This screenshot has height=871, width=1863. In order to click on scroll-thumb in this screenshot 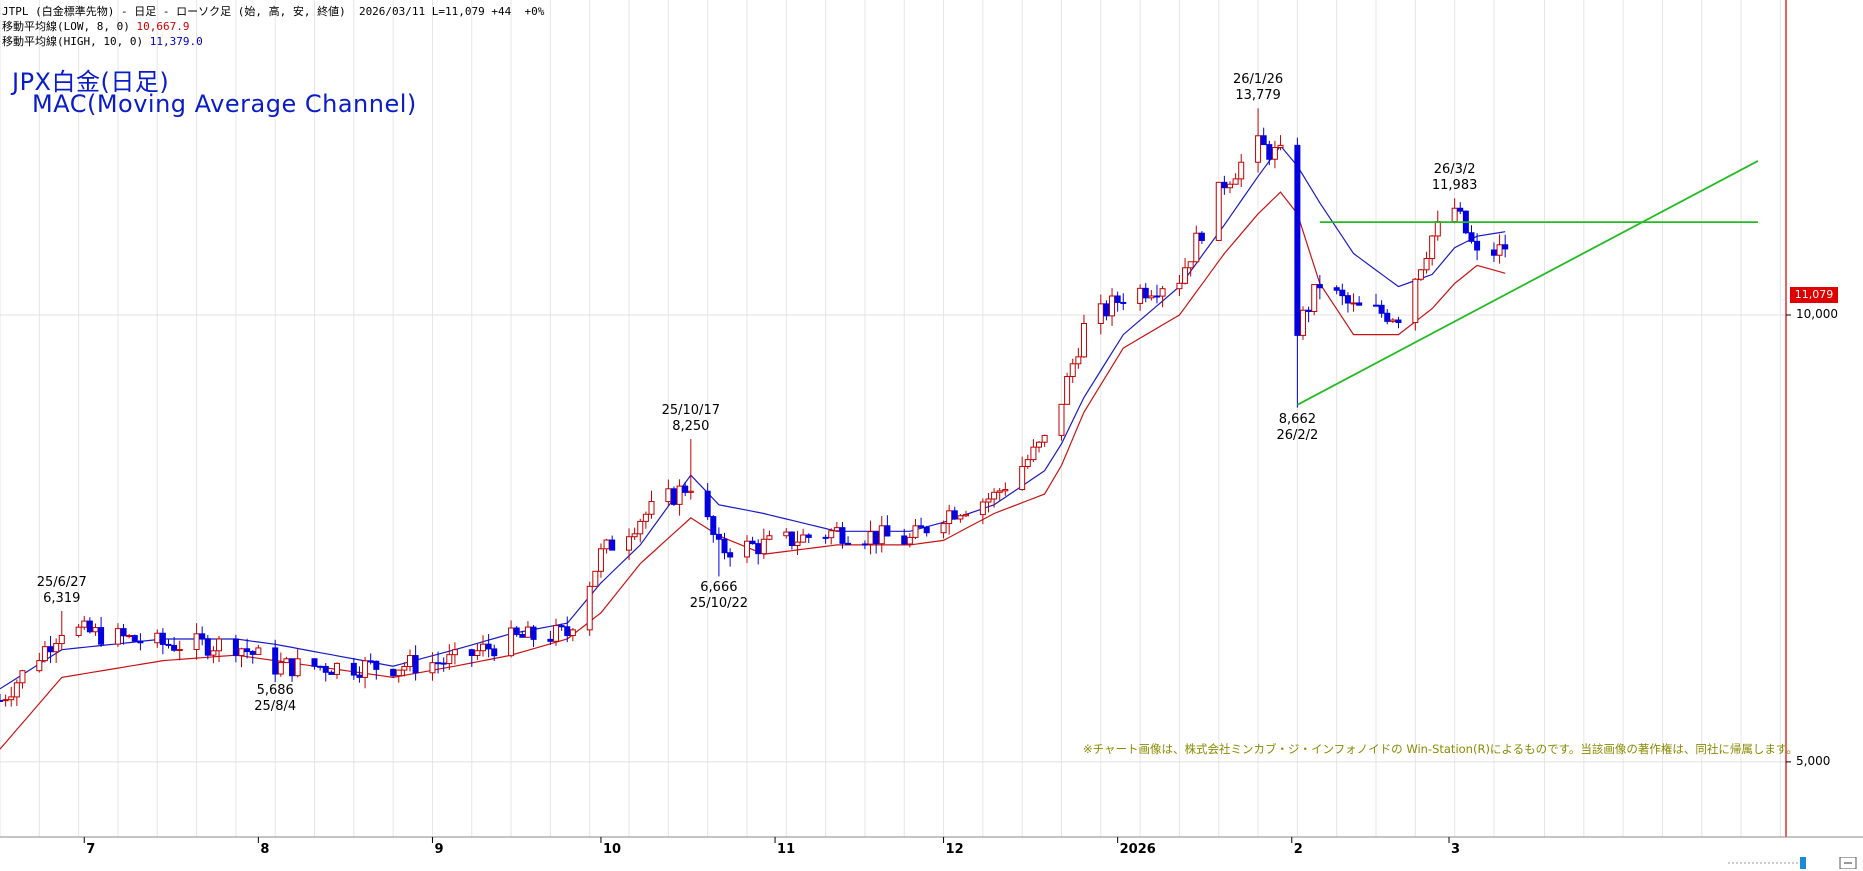, I will do `click(1803, 863)`.